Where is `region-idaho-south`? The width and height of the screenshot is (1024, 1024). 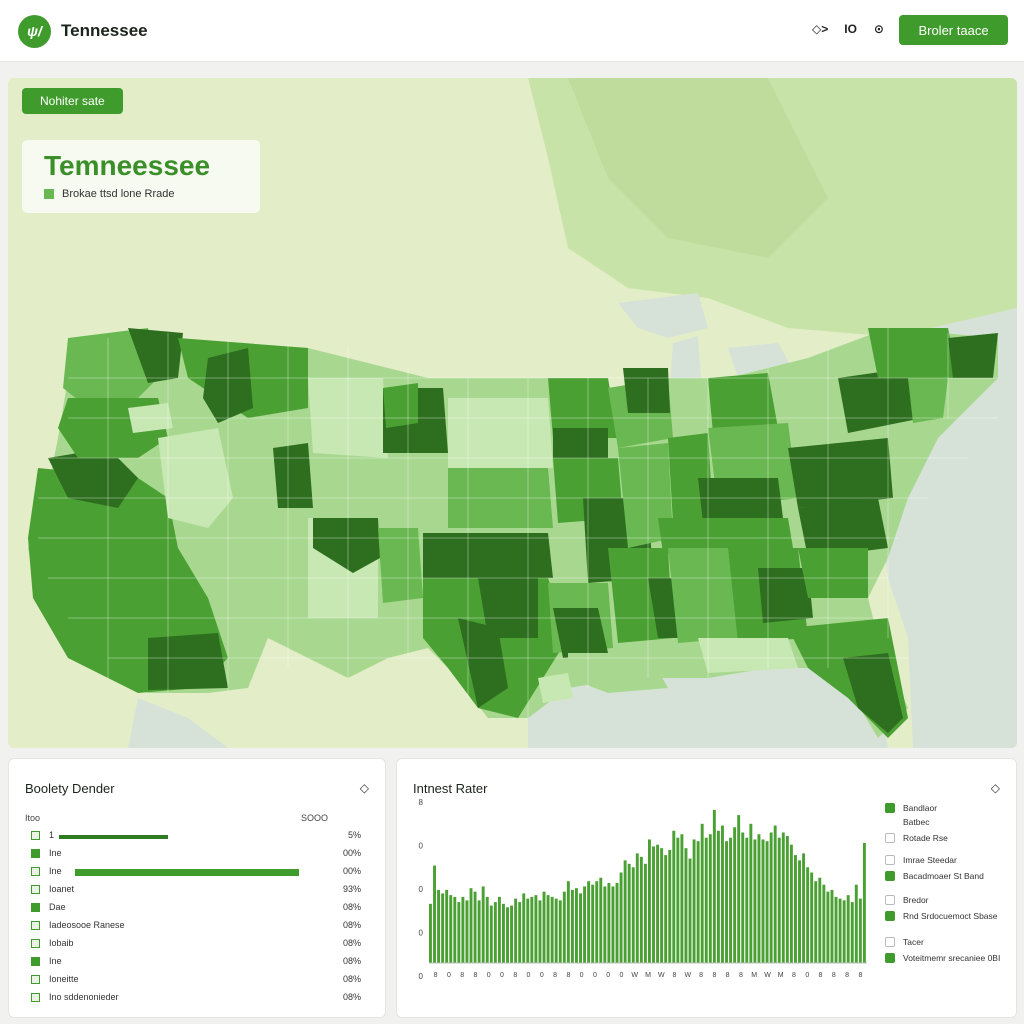
region-idaho-south is located at coordinates (150, 418).